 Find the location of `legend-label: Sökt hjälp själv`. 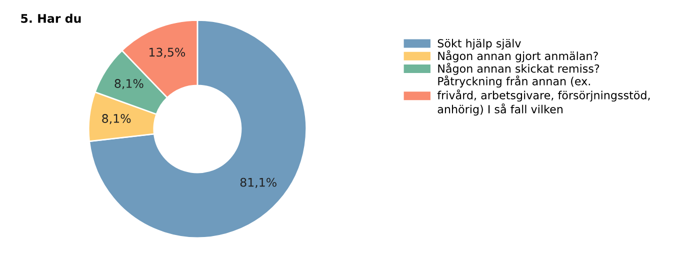

legend-label: Sökt hjälp själv is located at coordinates (479, 44).